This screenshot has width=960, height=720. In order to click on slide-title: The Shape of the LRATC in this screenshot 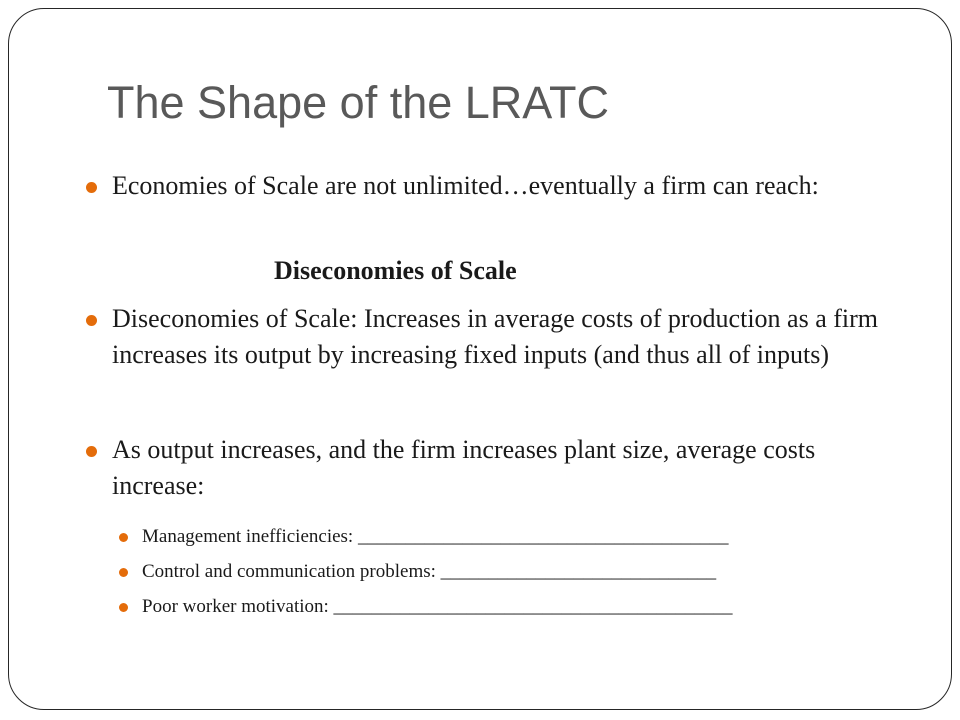, I will do `click(358, 102)`.